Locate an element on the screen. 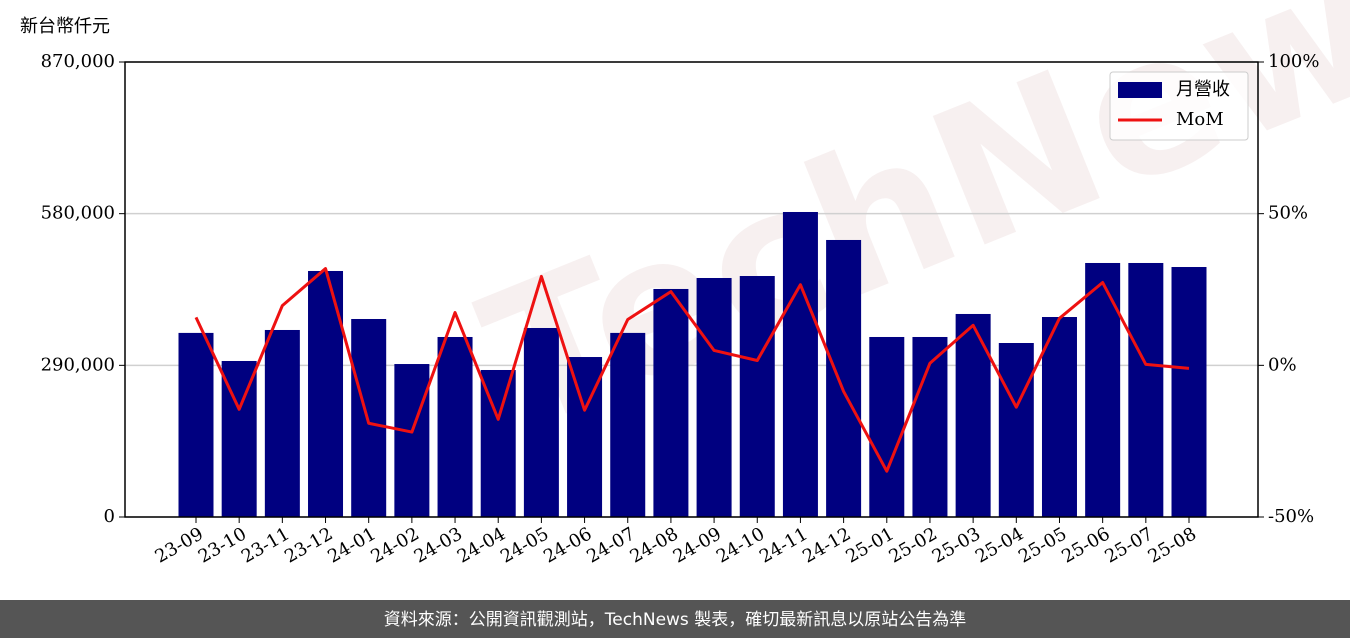 The width and height of the screenshot is (1350, 638). x-tick-label: 24-12 is located at coordinates (826, 545).